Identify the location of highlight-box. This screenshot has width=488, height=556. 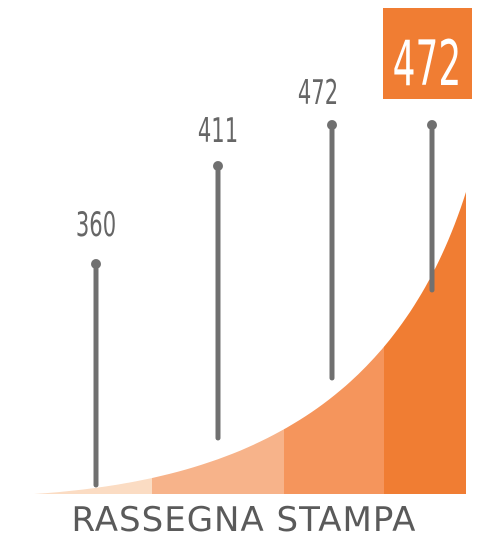
(427, 53).